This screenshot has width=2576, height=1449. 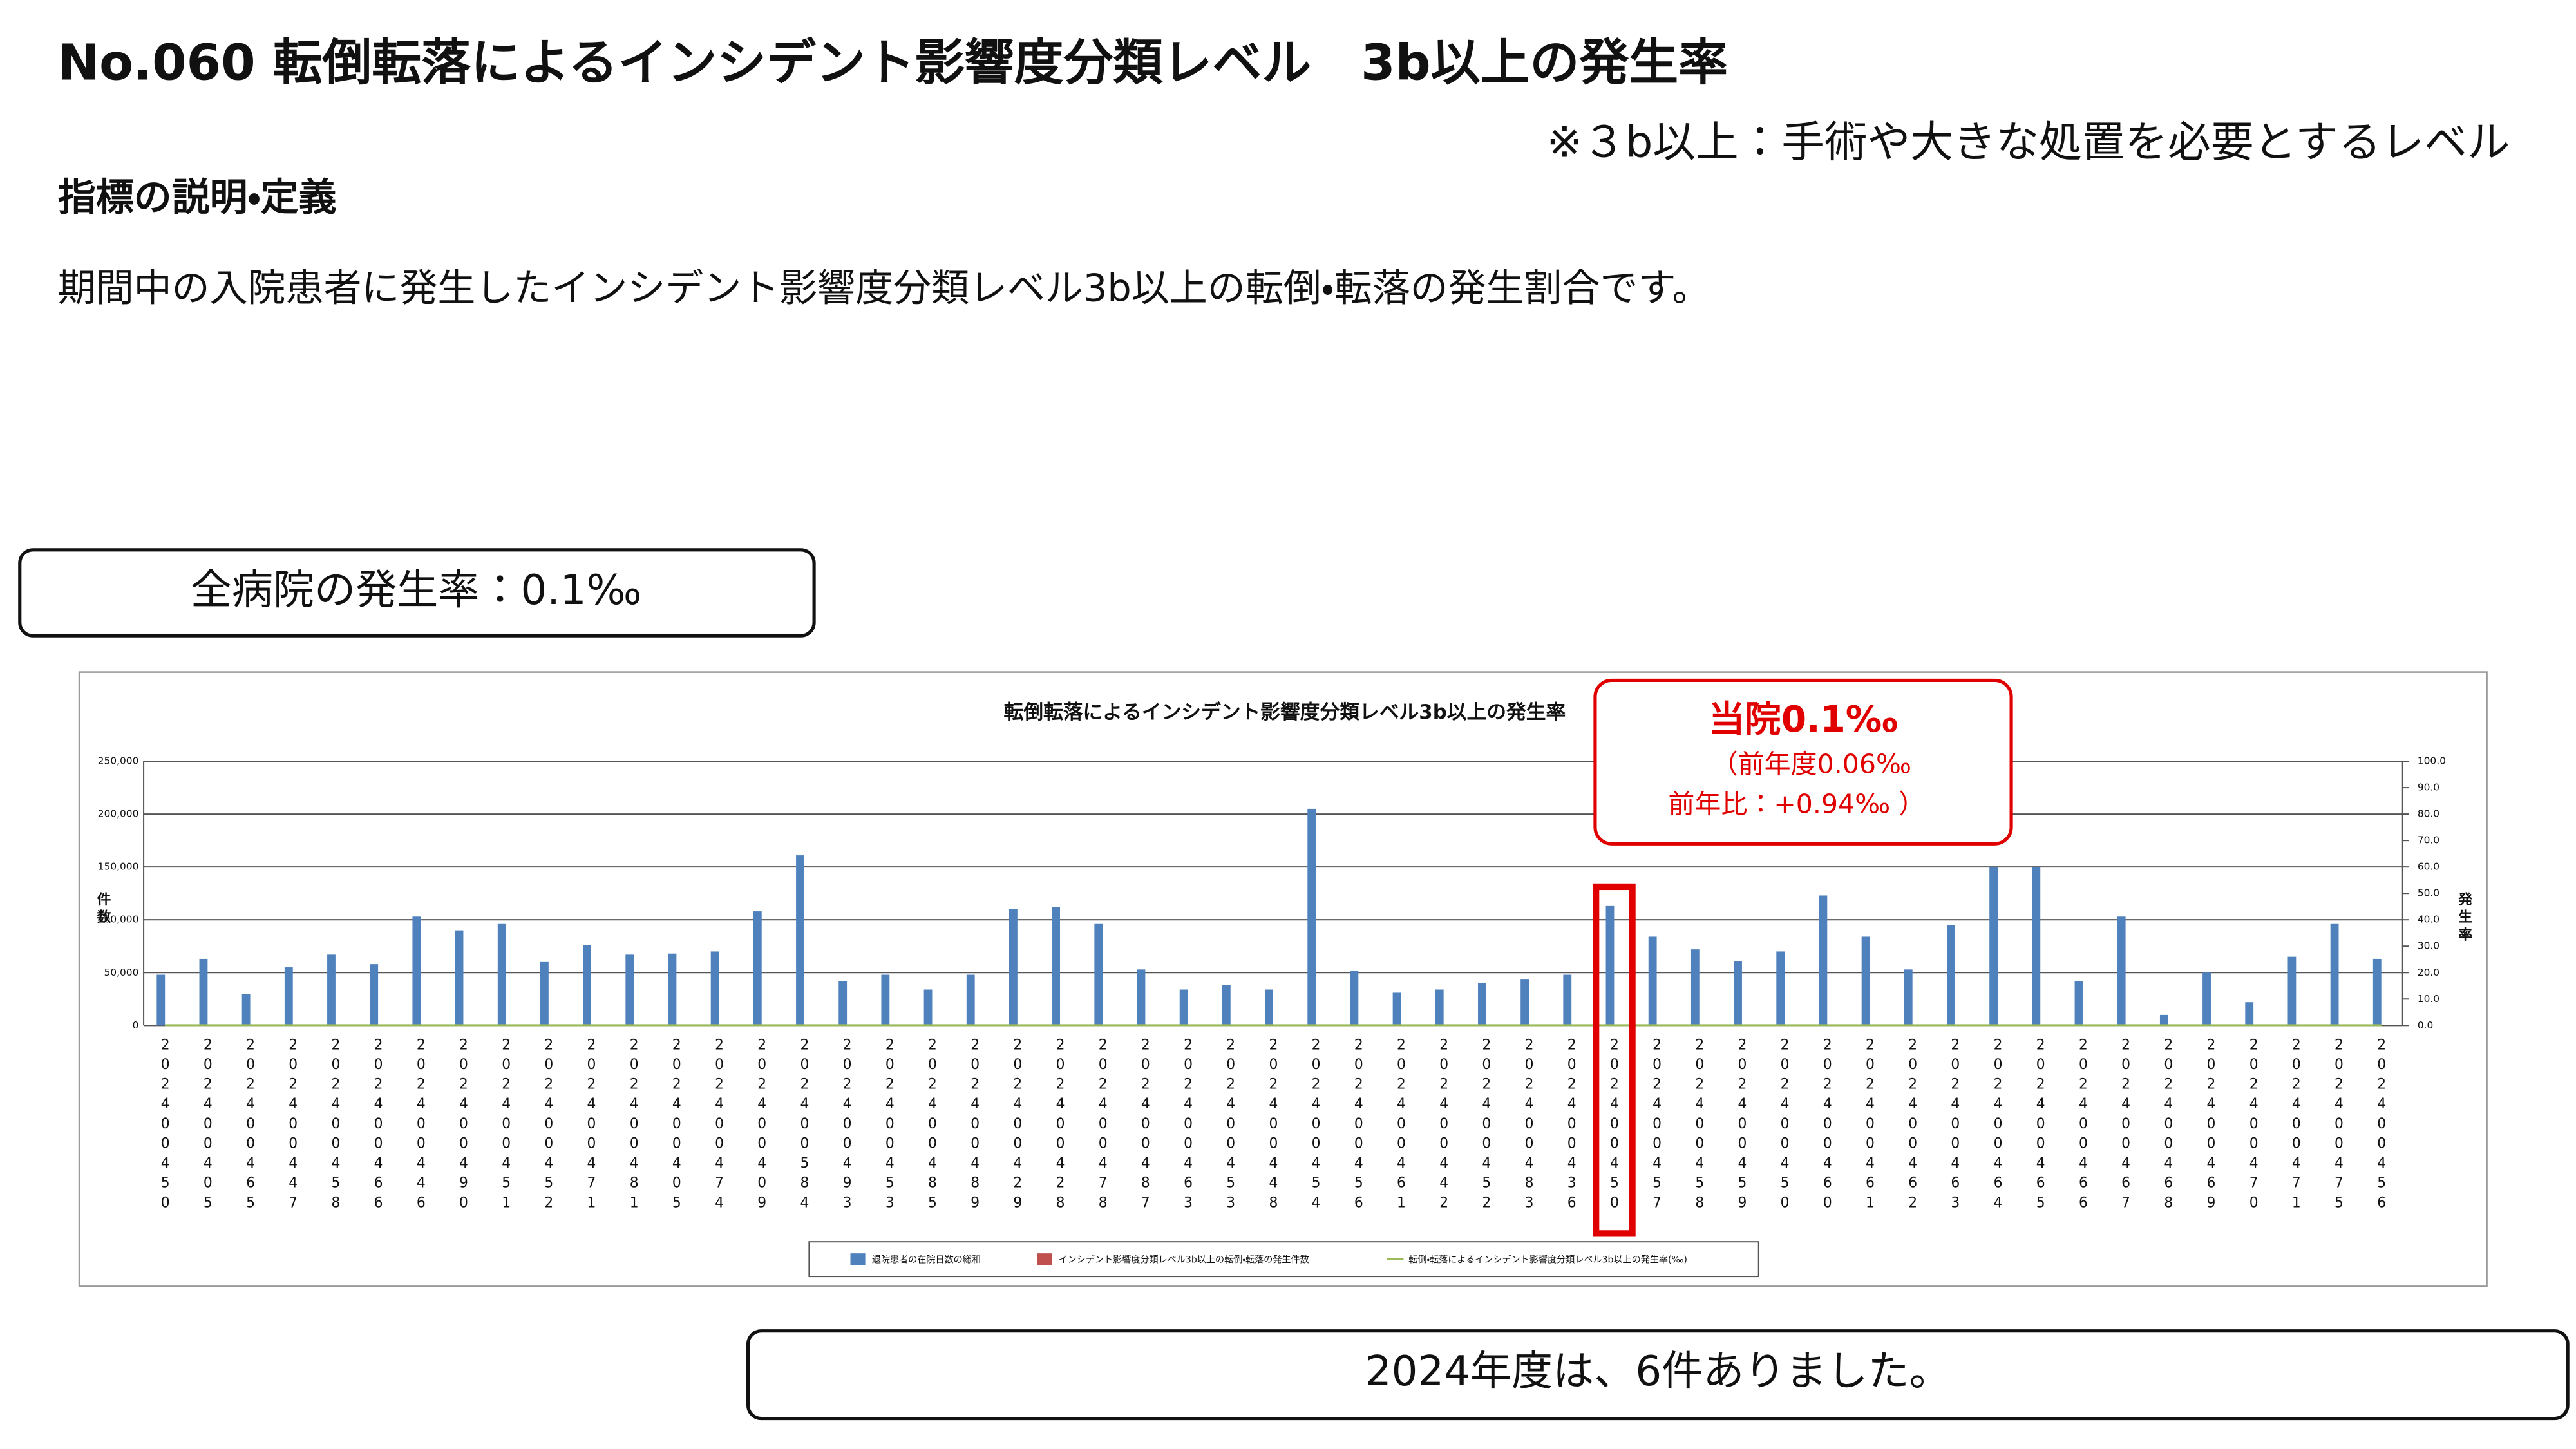 What do you see at coordinates (1285, 713) in the screenshot?
I see `chart-title: 転倒転落によるインシデント影響度分類レベル3b以上の発生率` at bounding box center [1285, 713].